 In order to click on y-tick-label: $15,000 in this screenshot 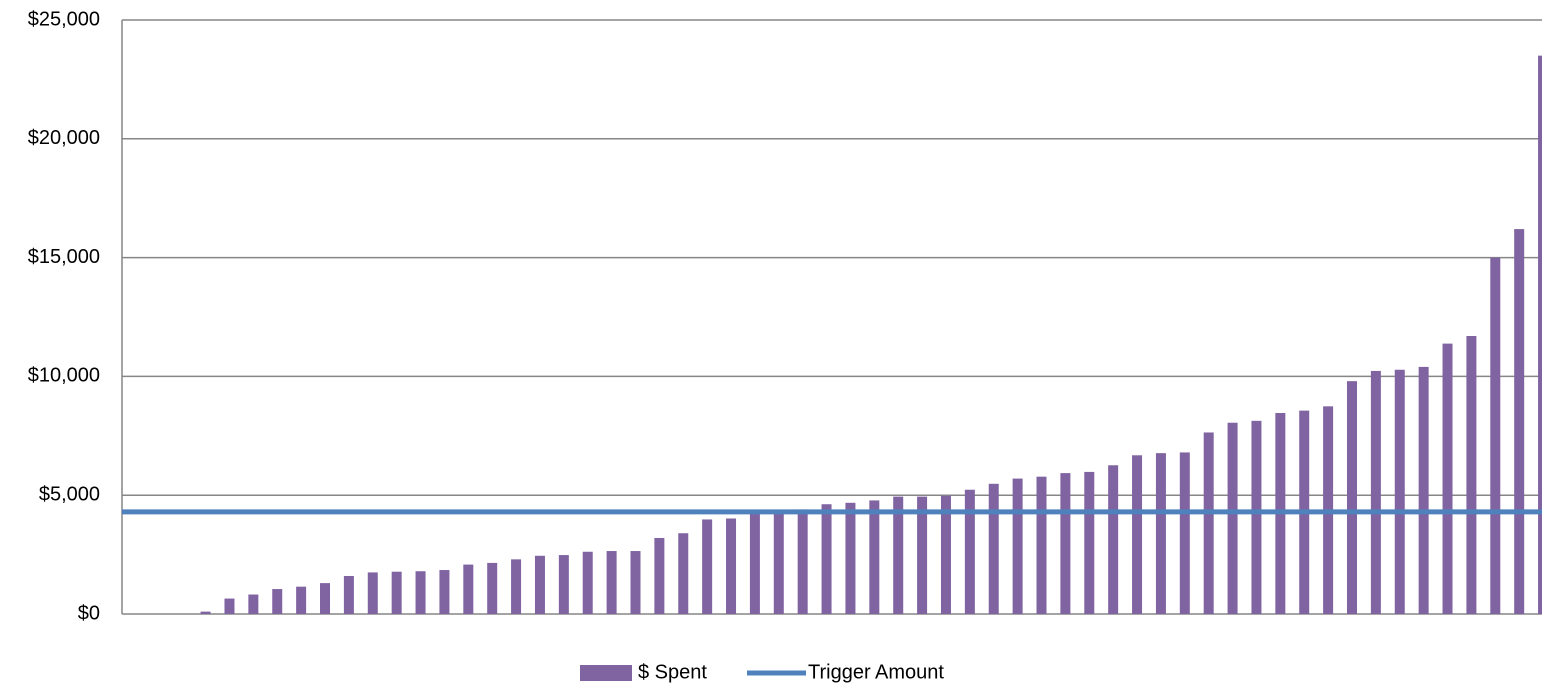, I will do `click(64, 257)`.